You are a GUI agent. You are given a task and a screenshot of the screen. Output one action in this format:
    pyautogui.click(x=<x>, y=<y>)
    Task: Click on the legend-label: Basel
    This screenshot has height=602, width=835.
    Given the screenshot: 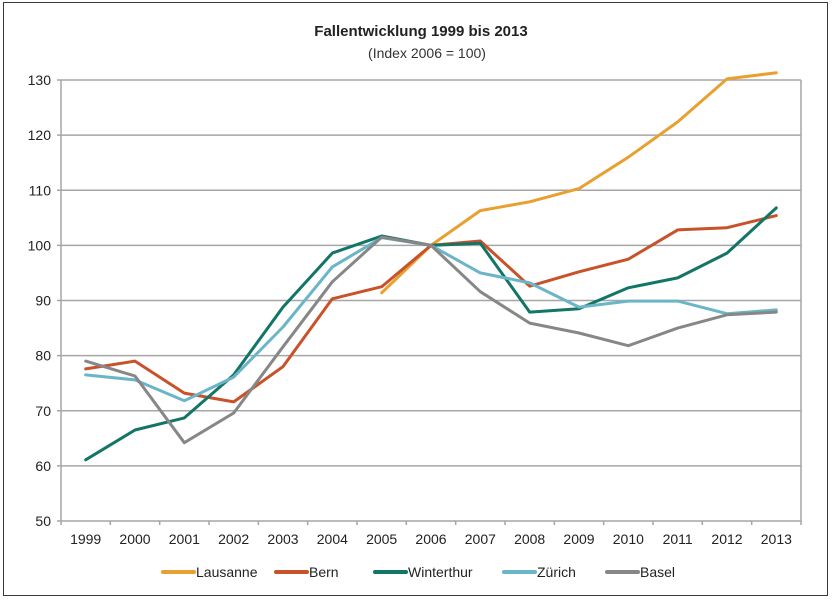 What is the action you would take?
    pyautogui.click(x=657, y=572)
    